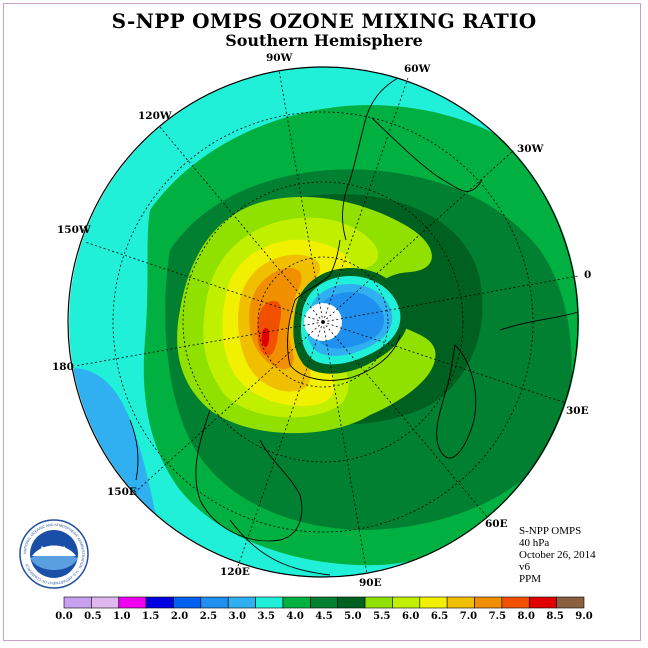 This screenshot has width=648, height=648. I want to click on lon-label-90w: 90W, so click(279, 58).